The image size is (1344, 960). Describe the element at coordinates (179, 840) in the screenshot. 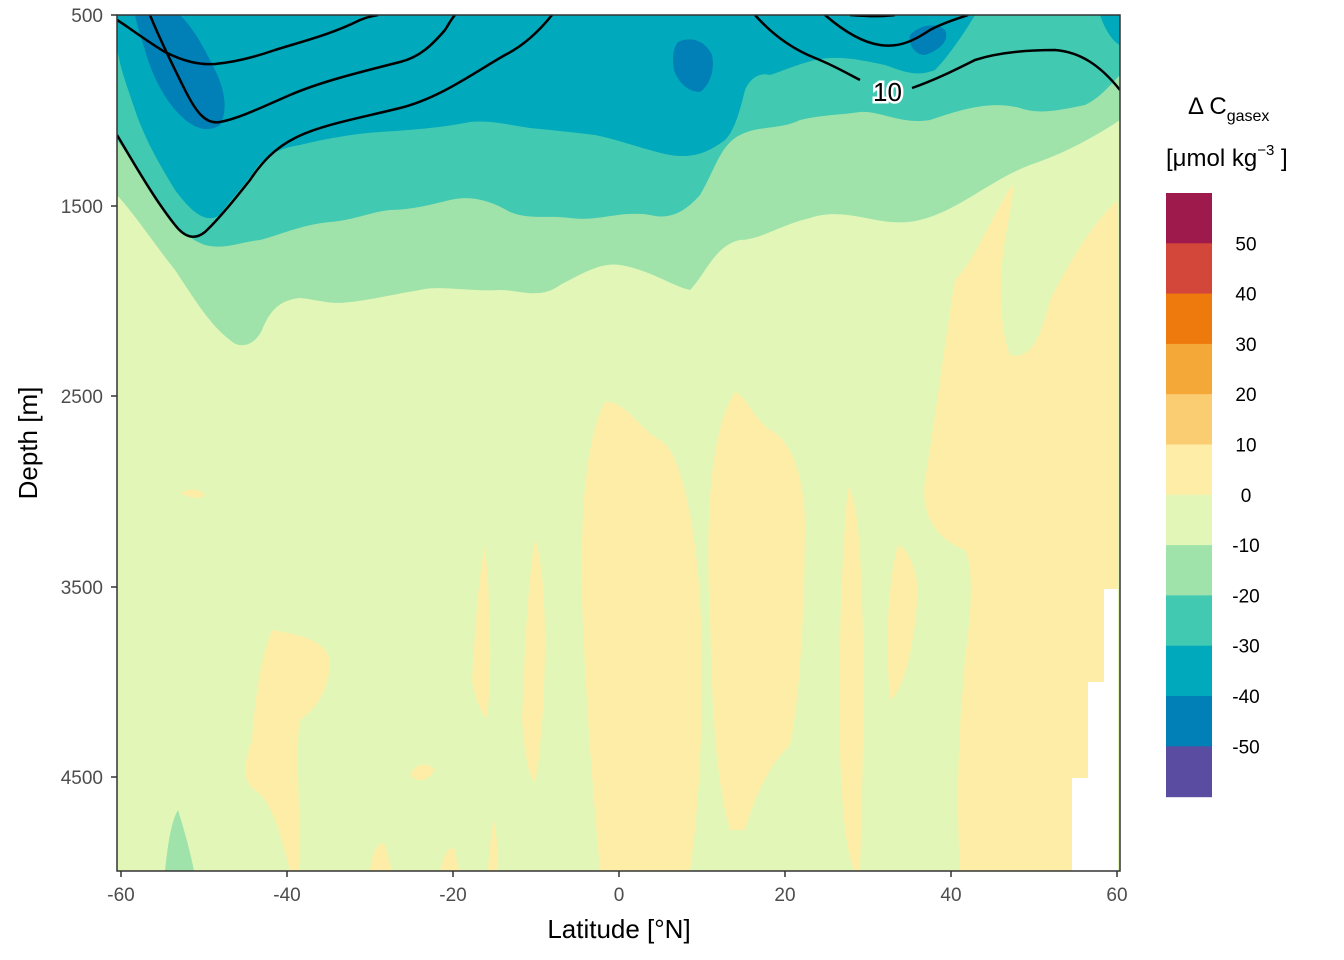

I see `fill-band-minus20-minus10-bottom` at that location.